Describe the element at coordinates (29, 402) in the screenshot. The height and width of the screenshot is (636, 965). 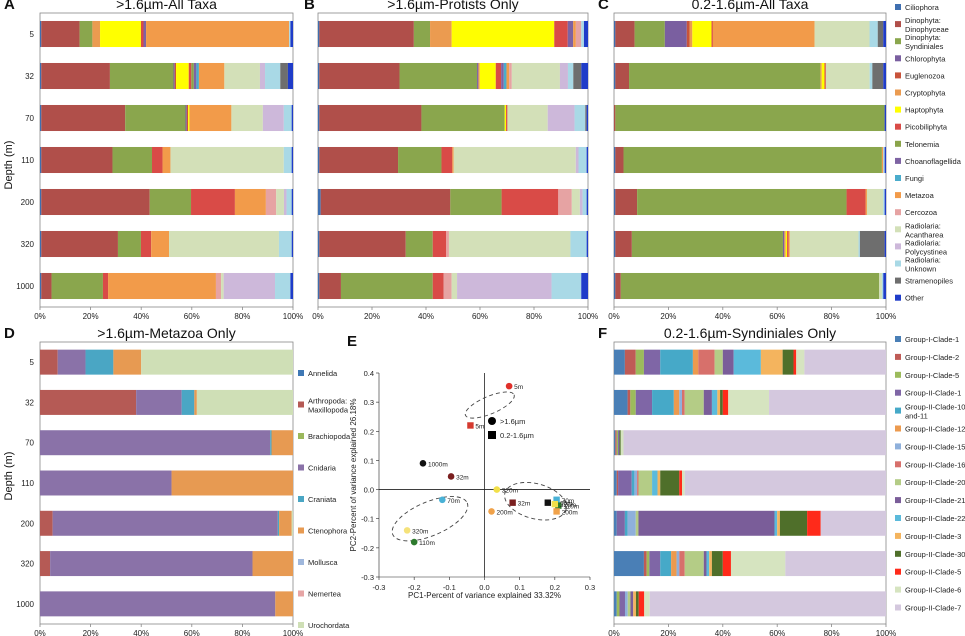
I see `depth-tick-label: 32` at that location.